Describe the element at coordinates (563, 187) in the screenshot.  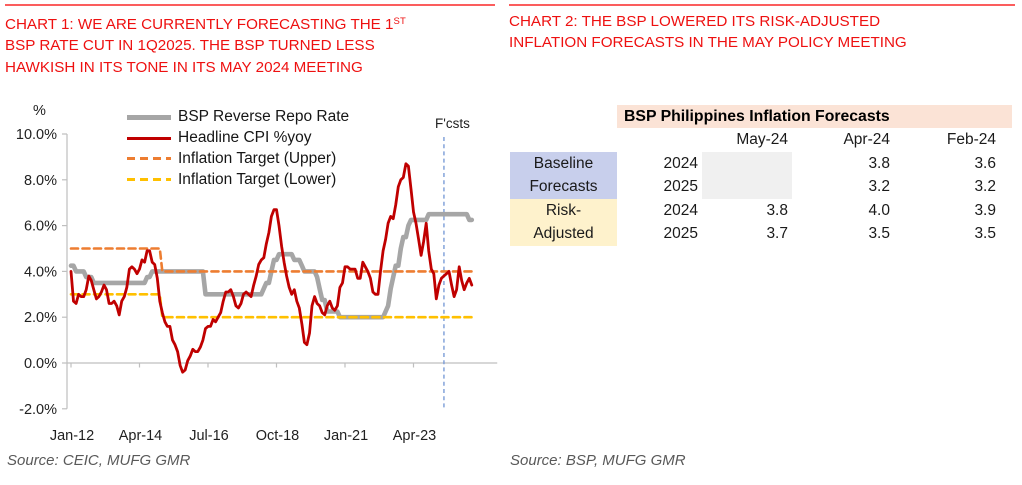
I see `row-label-forecasts: Forecasts` at that location.